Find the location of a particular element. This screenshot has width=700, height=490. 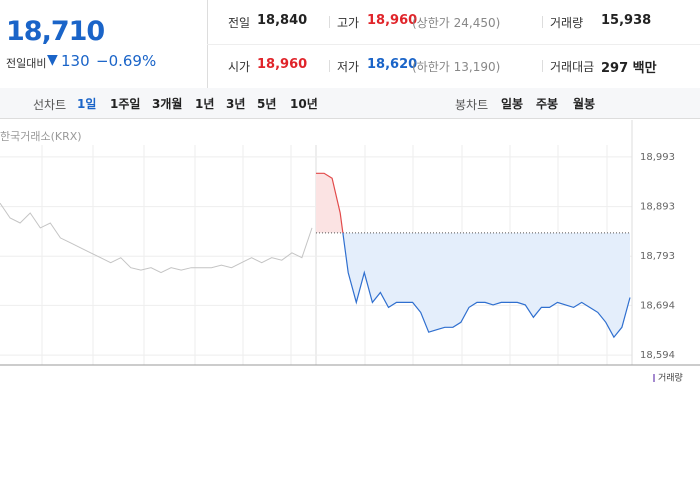

stat-label: 시가 is located at coordinates (239, 67).